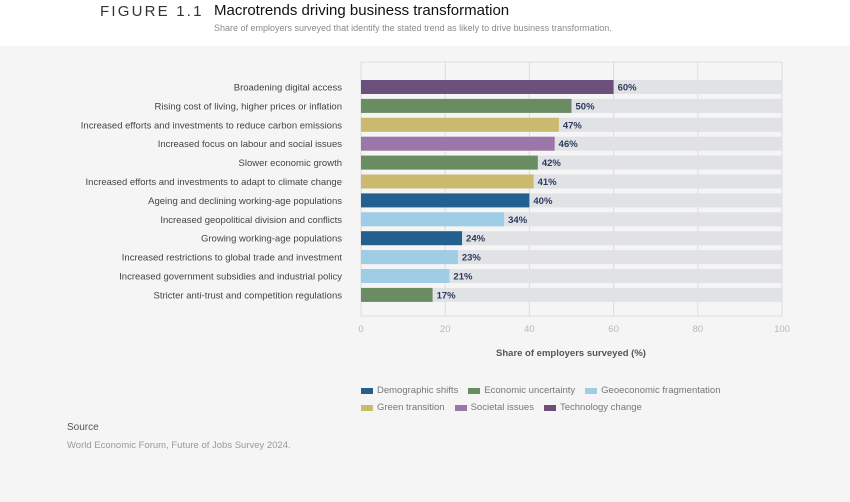 Image resolution: width=850 pixels, height=502 pixels. I want to click on x-axis-title: Share of employers surveyed (%), so click(571, 353).